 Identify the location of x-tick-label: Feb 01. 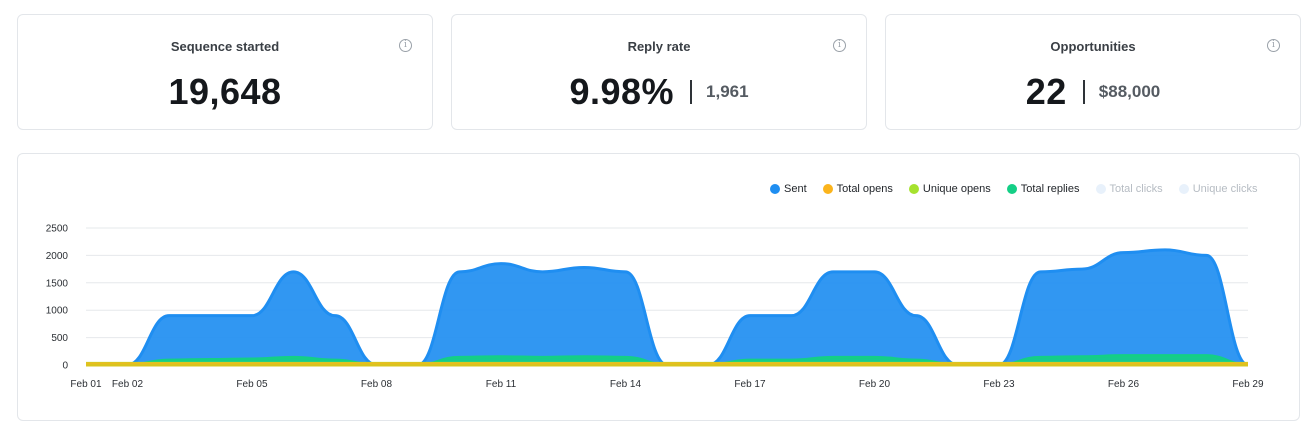
(86, 384).